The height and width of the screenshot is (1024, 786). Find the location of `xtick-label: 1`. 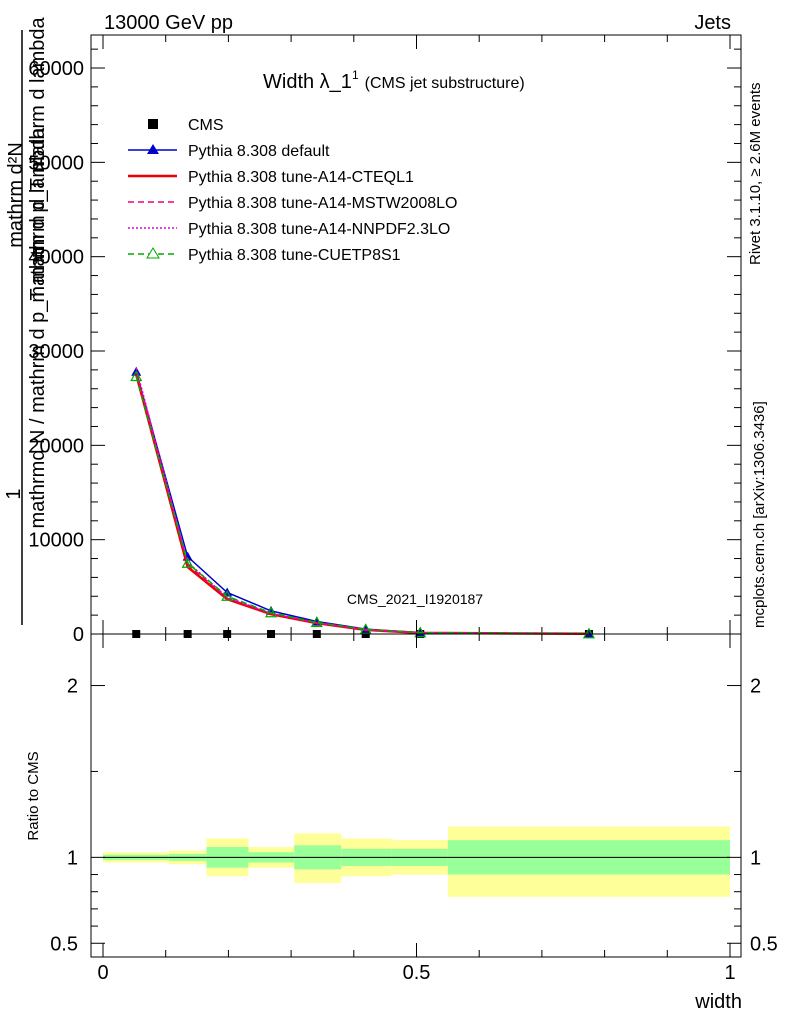

xtick-label: 1 is located at coordinates (729, 973).